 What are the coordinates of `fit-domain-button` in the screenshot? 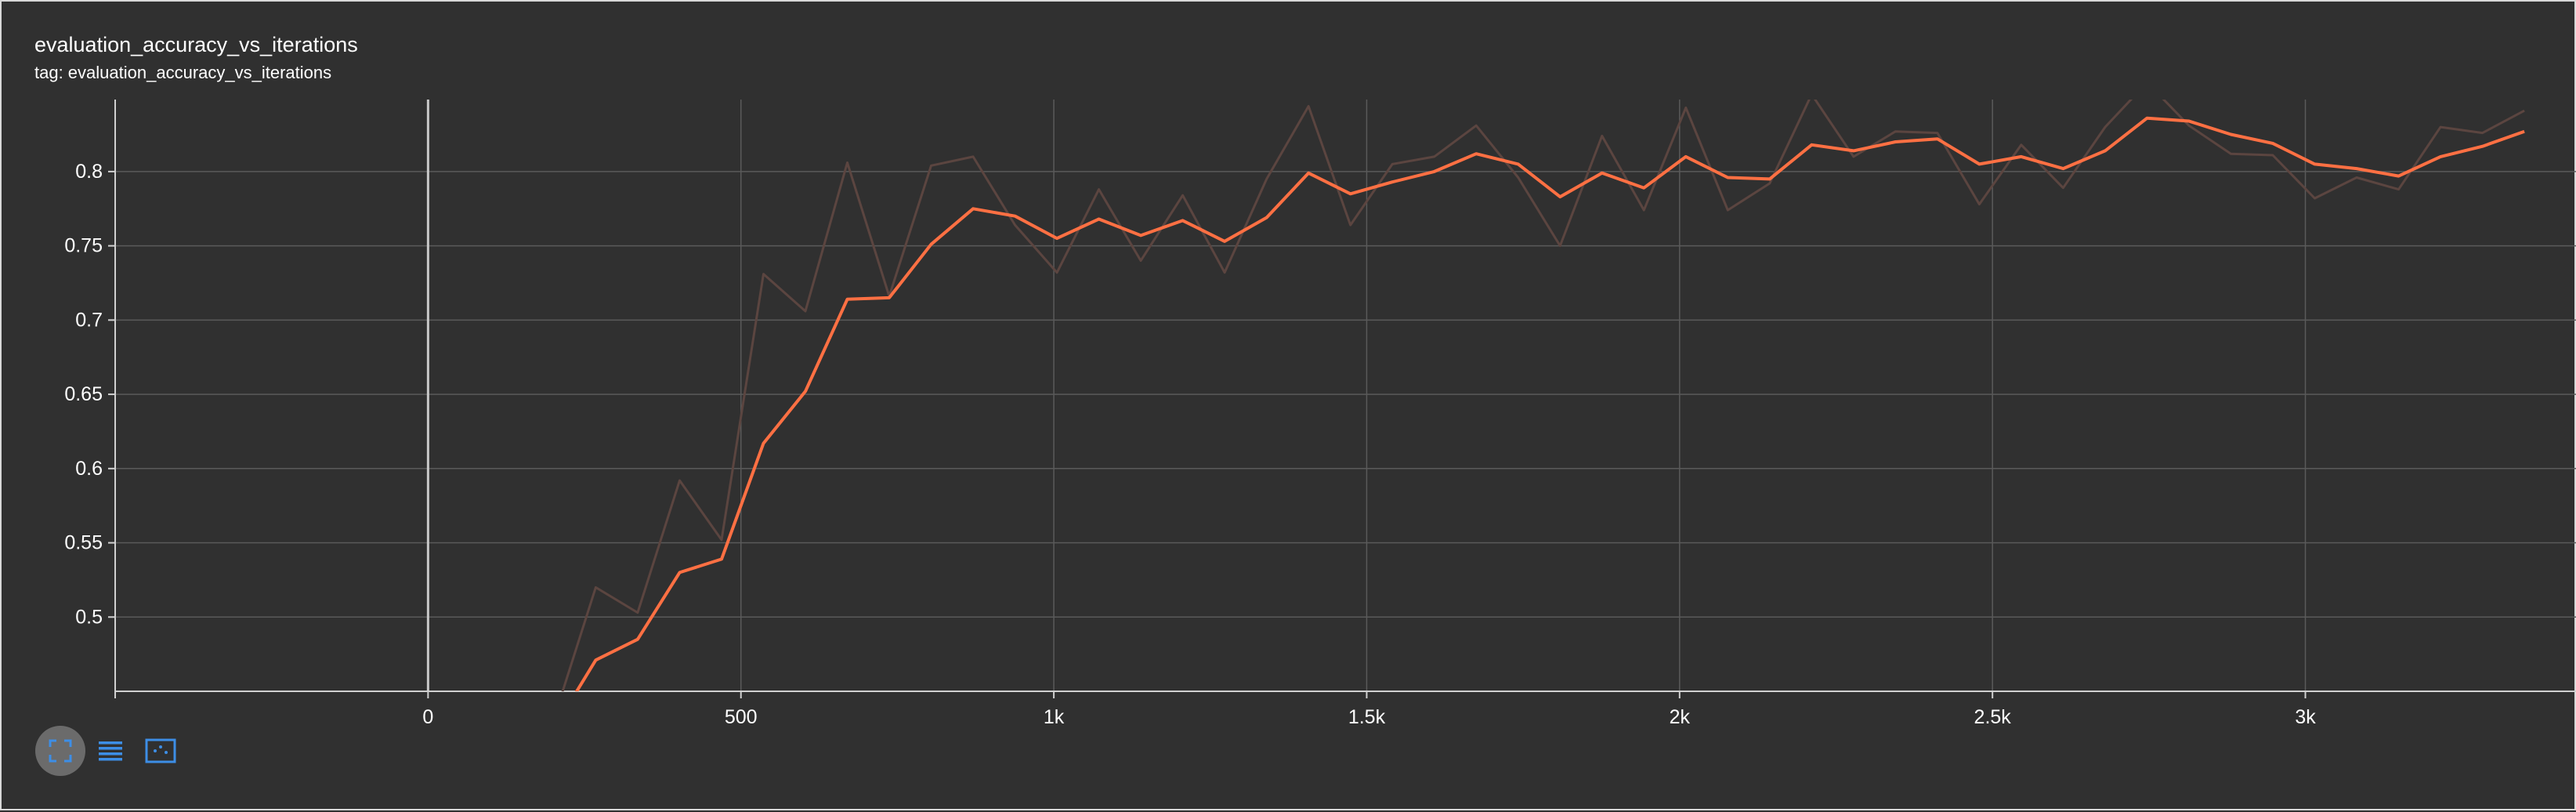 It's located at (161, 751).